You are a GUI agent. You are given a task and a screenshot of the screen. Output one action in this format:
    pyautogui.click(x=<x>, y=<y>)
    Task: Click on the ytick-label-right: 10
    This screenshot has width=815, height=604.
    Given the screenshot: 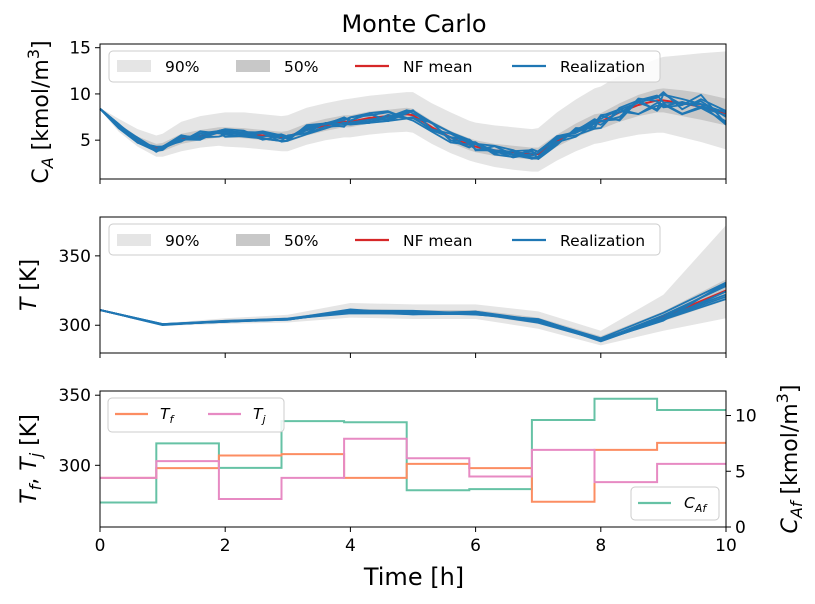 What is the action you would take?
    pyautogui.click(x=746, y=417)
    